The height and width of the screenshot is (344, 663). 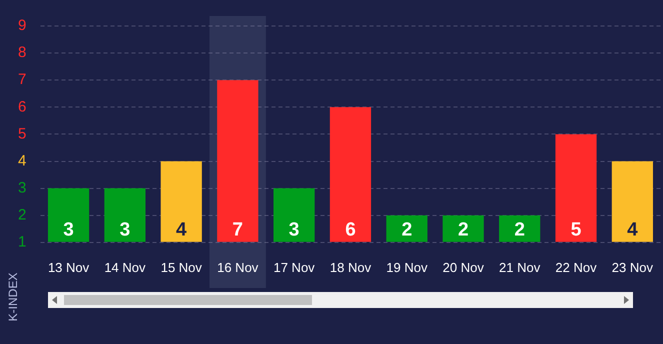 What do you see at coordinates (294, 267) in the screenshot?
I see `x-tick-label: 17 Nov` at bounding box center [294, 267].